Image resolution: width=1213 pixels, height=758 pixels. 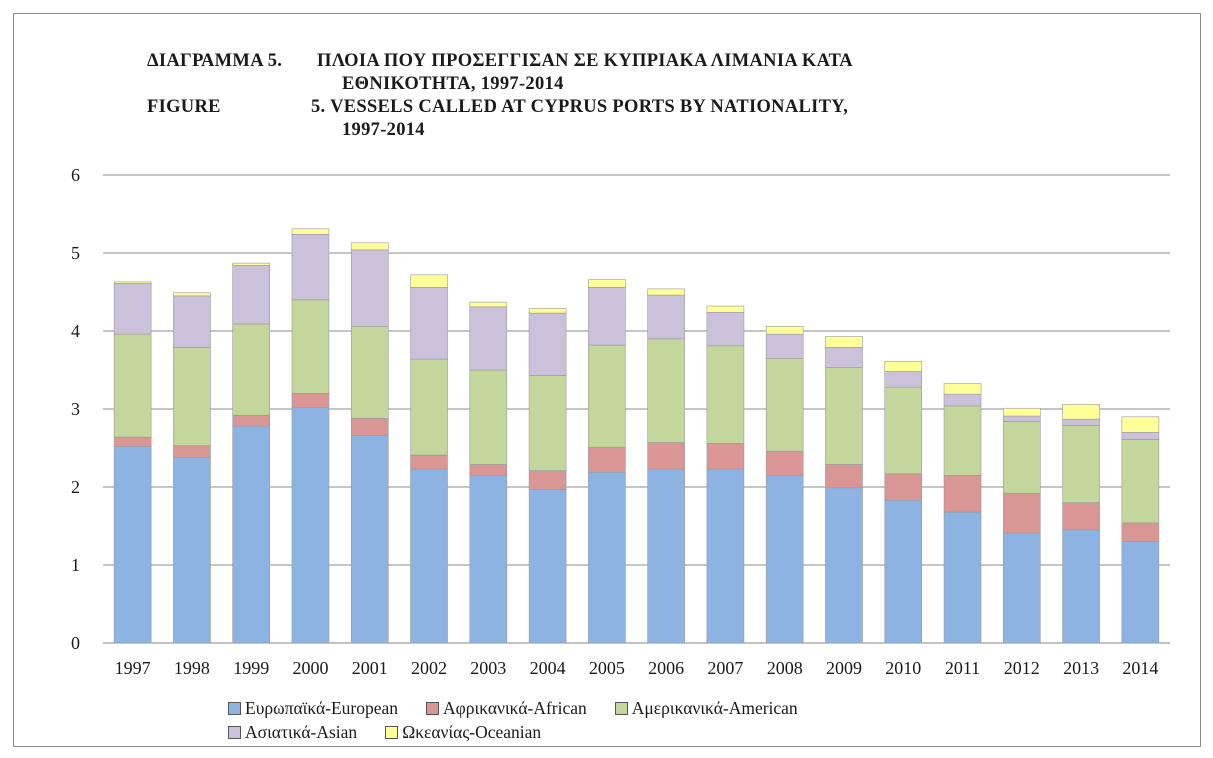 I want to click on x-tick-label: 2013, so click(x=1081, y=668).